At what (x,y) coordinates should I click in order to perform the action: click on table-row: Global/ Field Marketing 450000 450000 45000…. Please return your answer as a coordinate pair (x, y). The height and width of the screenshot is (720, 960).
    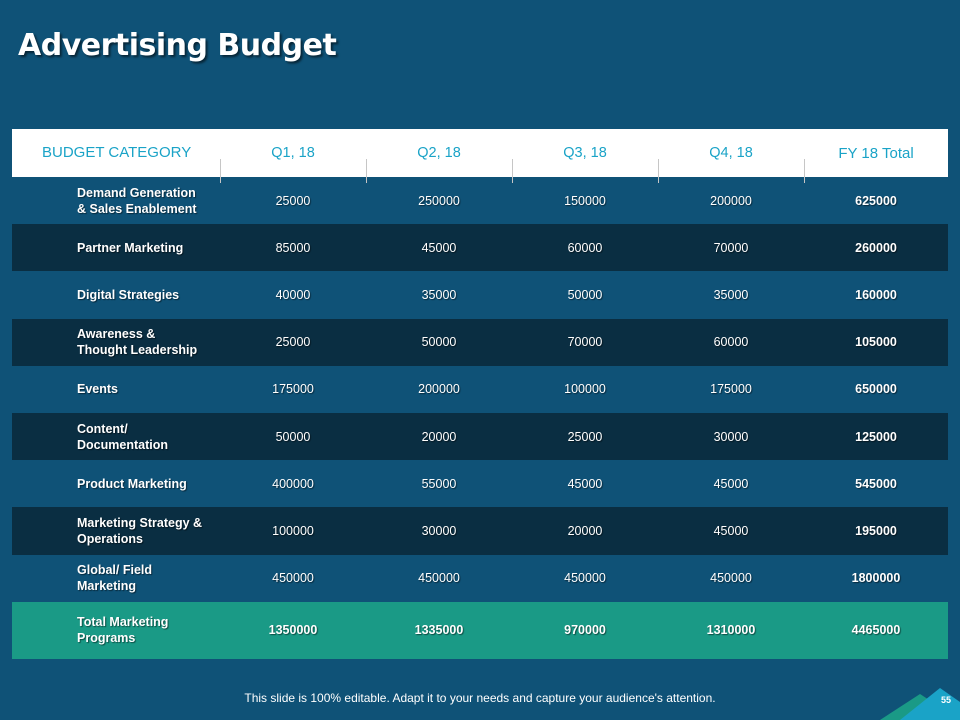
    Looking at the image, I should click on (480, 578).